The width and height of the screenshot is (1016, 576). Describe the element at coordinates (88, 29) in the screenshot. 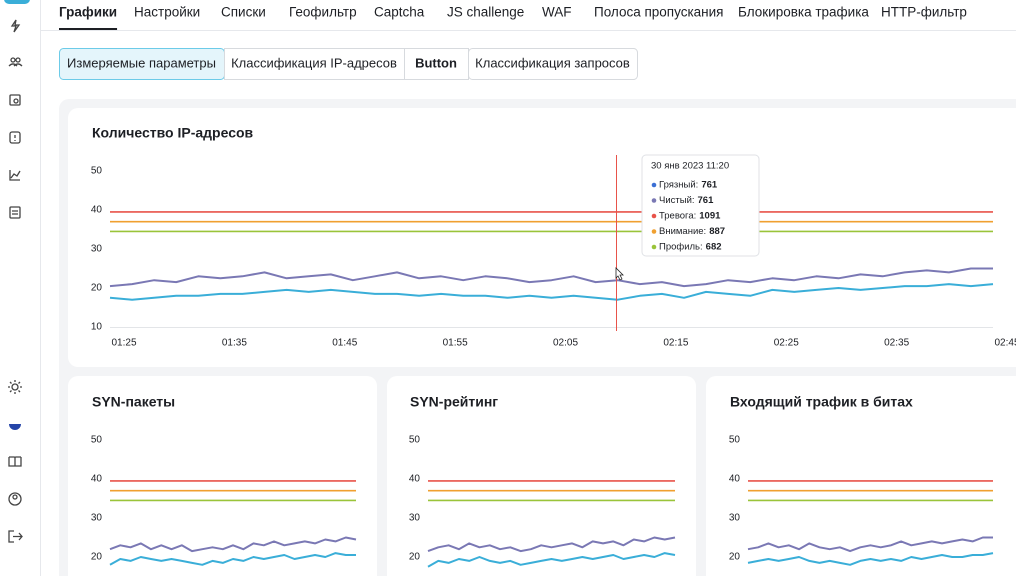

I see `tab-indicator` at that location.